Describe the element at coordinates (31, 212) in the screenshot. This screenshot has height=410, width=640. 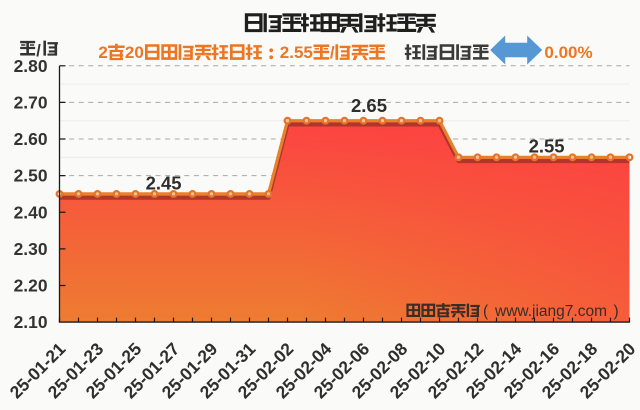
I see `svg-text: 2.40` at that location.